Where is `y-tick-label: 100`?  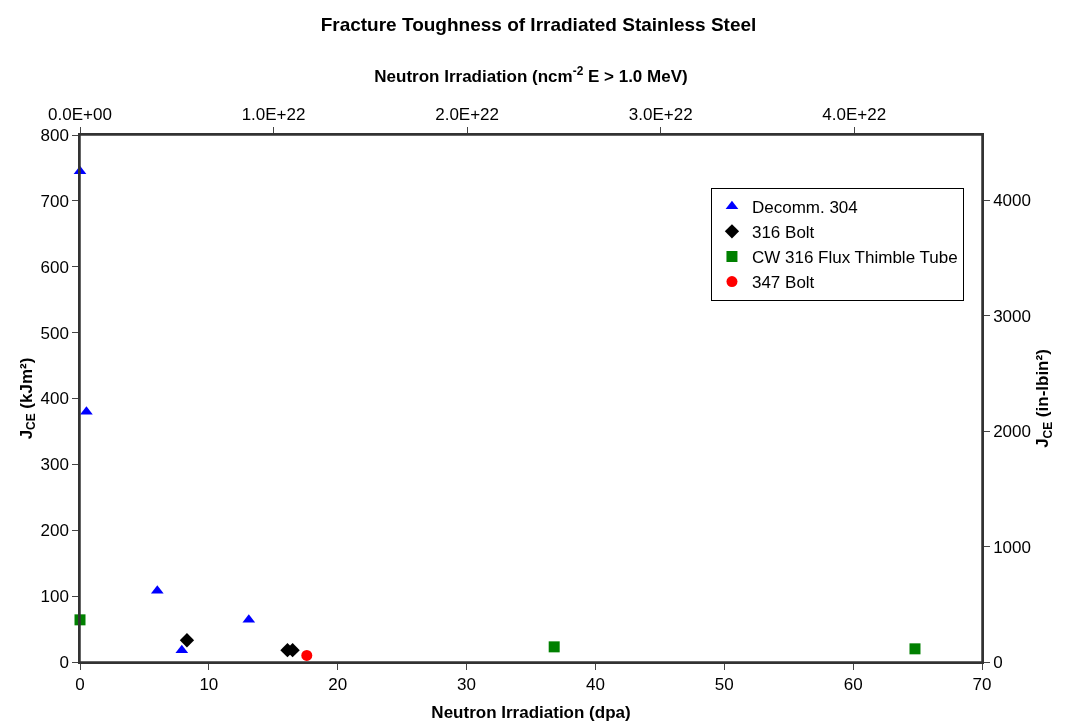
y-tick-label: 100 is located at coordinates (54, 597).